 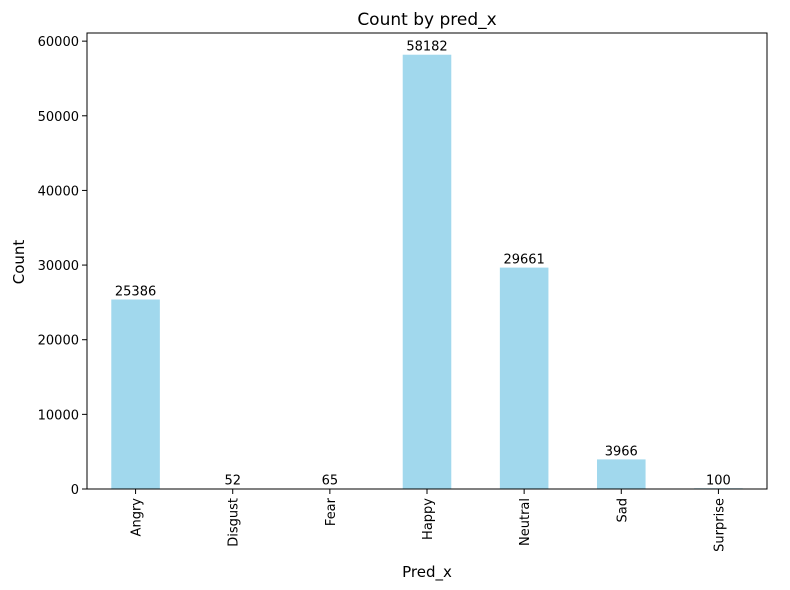 I want to click on data-label-neutral: 29661, so click(x=523, y=260).